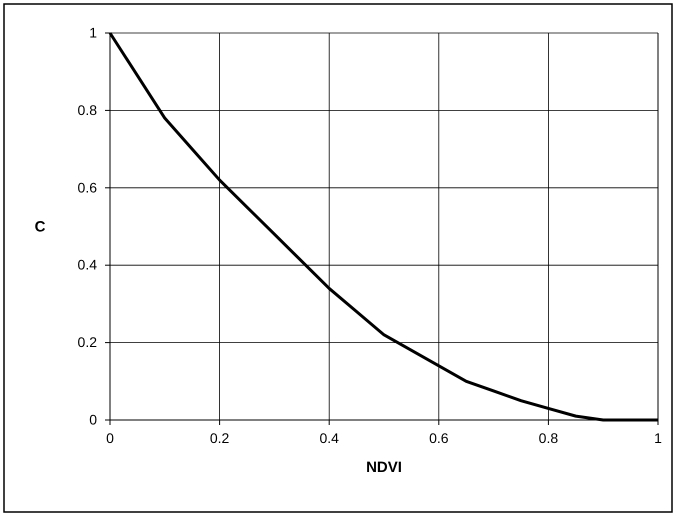 The width and height of the screenshot is (676, 516). What do you see at coordinates (548, 438) in the screenshot?
I see `x-tick-label: 0.8` at bounding box center [548, 438].